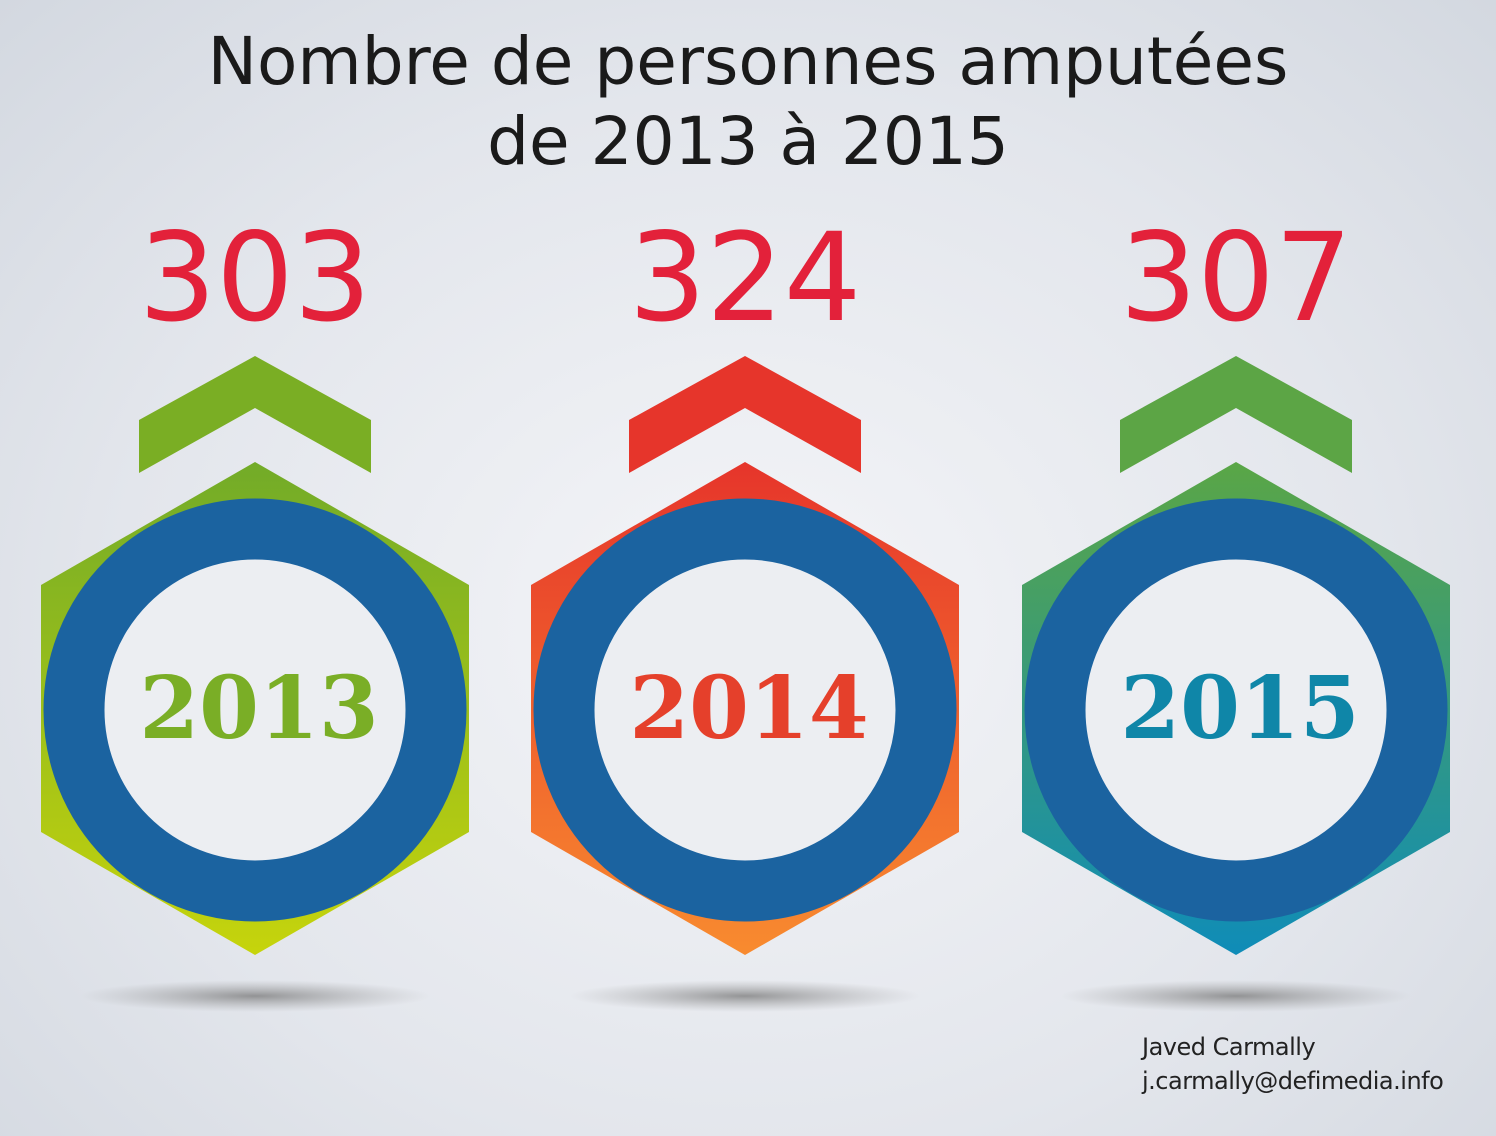 The height and width of the screenshot is (1136, 1496). What do you see at coordinates (1293, 1081) in the screenshot?
I see `author-email: j.carmally@defimedia.info` at bounding box center [1293, 1081].